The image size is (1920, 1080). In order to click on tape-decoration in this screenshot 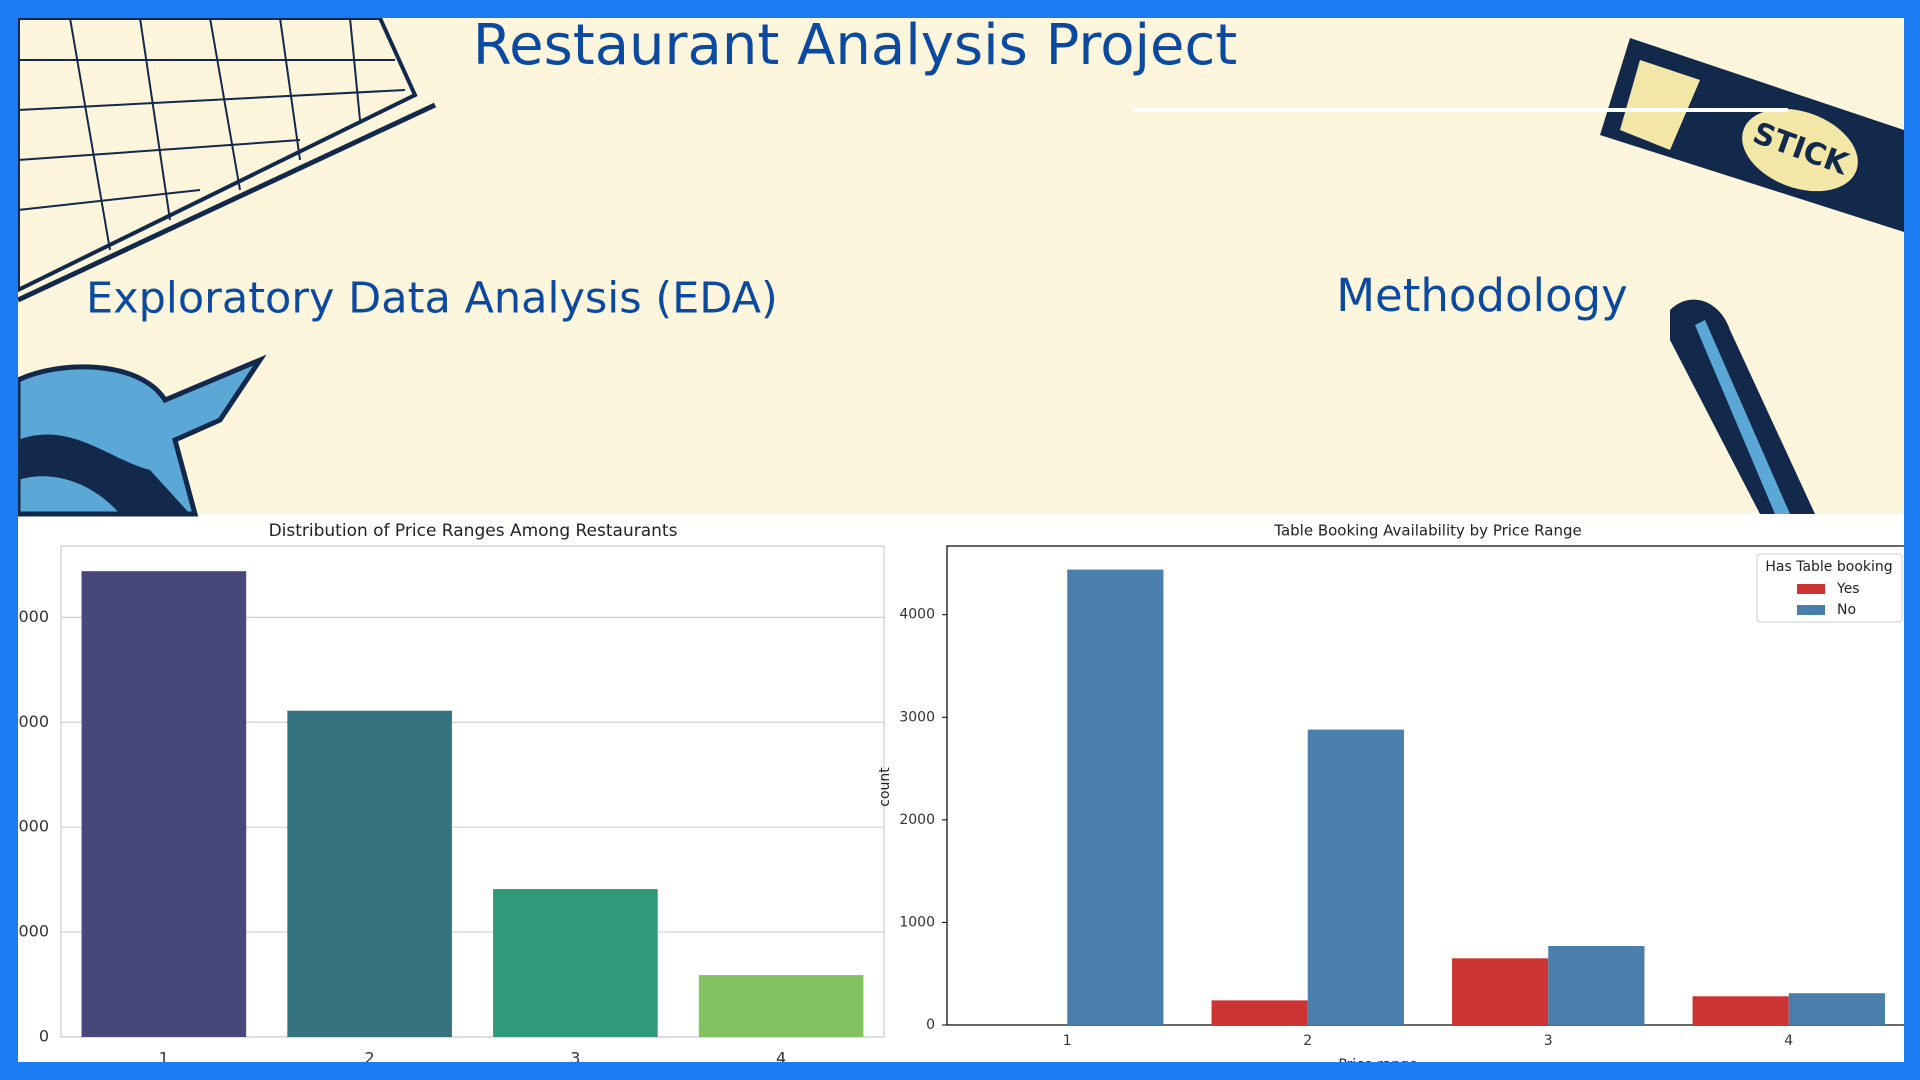, I will do `click(141, 435)`.